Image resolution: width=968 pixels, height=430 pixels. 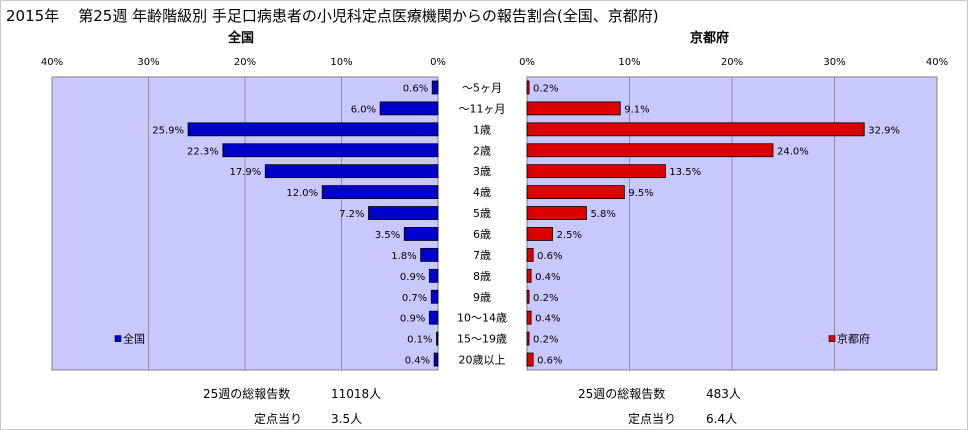 I want to click on age-category-label: 8歳, so click(x=482, y=276).